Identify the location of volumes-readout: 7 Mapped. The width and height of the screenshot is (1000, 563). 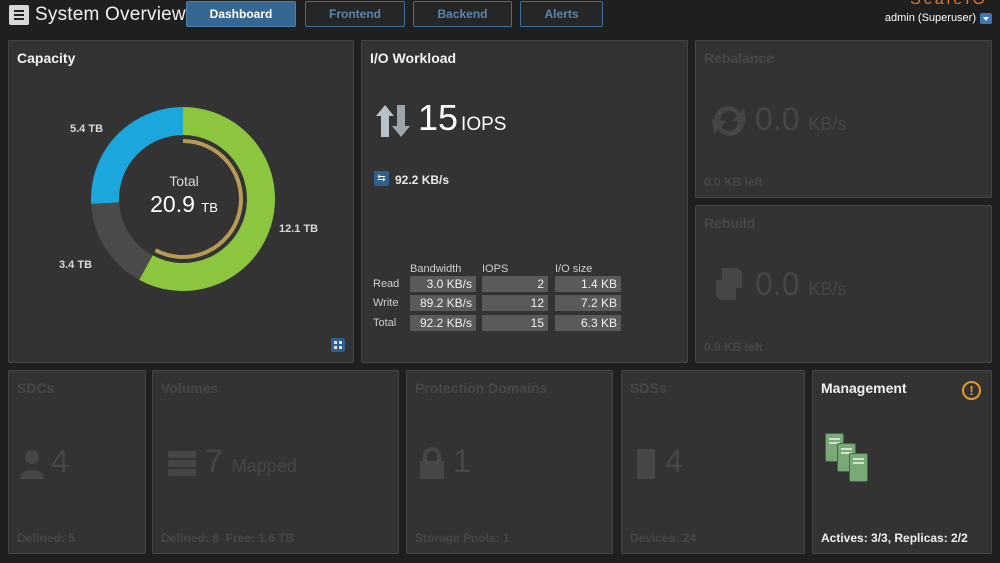
(251, 461).